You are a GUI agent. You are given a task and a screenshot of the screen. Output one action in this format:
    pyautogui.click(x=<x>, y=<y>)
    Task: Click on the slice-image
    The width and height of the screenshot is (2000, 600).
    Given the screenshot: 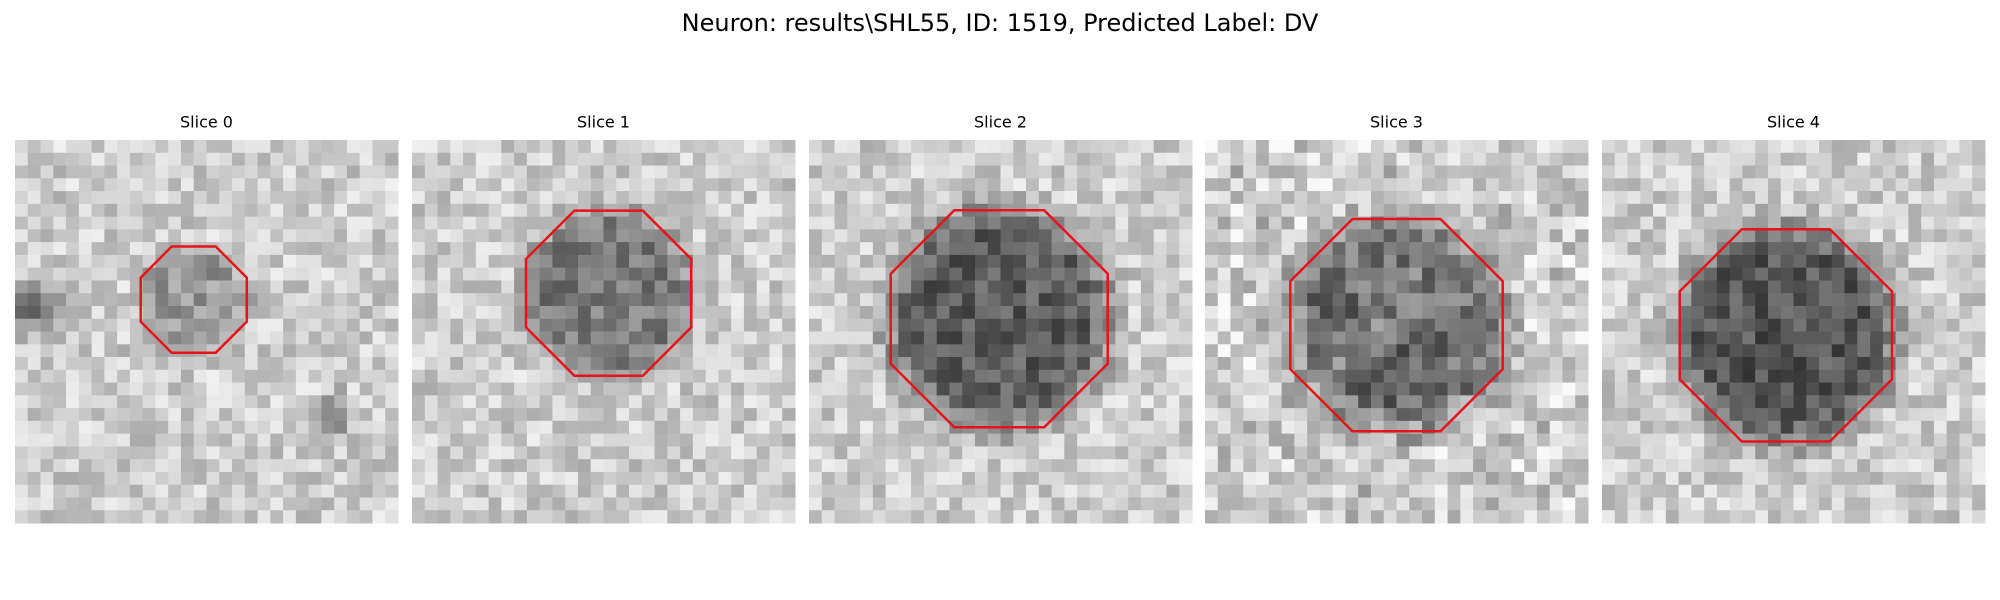 What is the action you would take?
    pyautogui.click(x=604, y=332)
    